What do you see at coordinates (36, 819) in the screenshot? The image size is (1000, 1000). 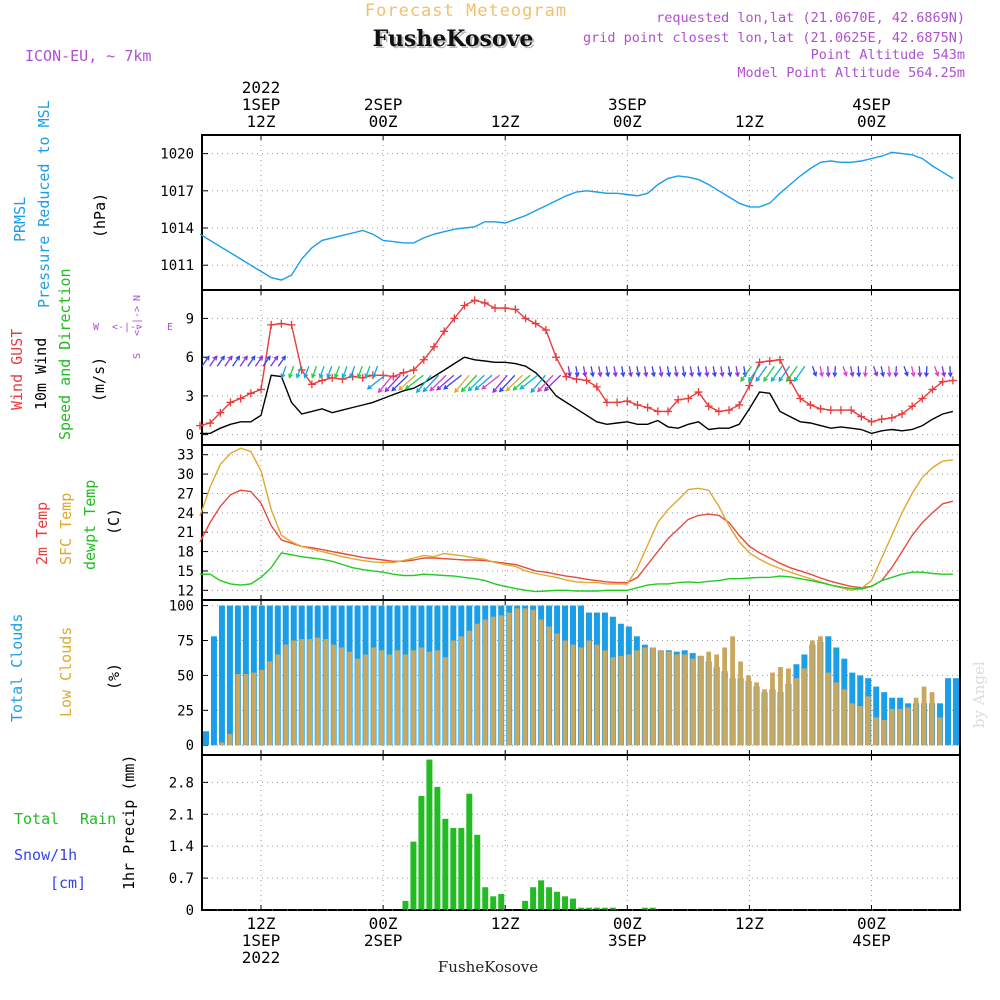 I see `precip-label-total: Total` at bounding box center [36, 819].